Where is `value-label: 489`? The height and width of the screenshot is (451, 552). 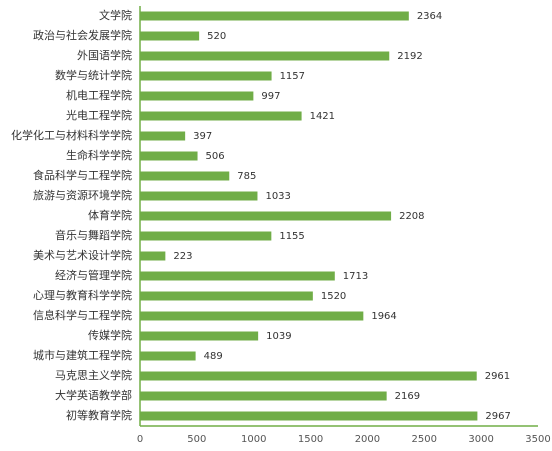
value-label: 489 is located at coordinates (213, 356).